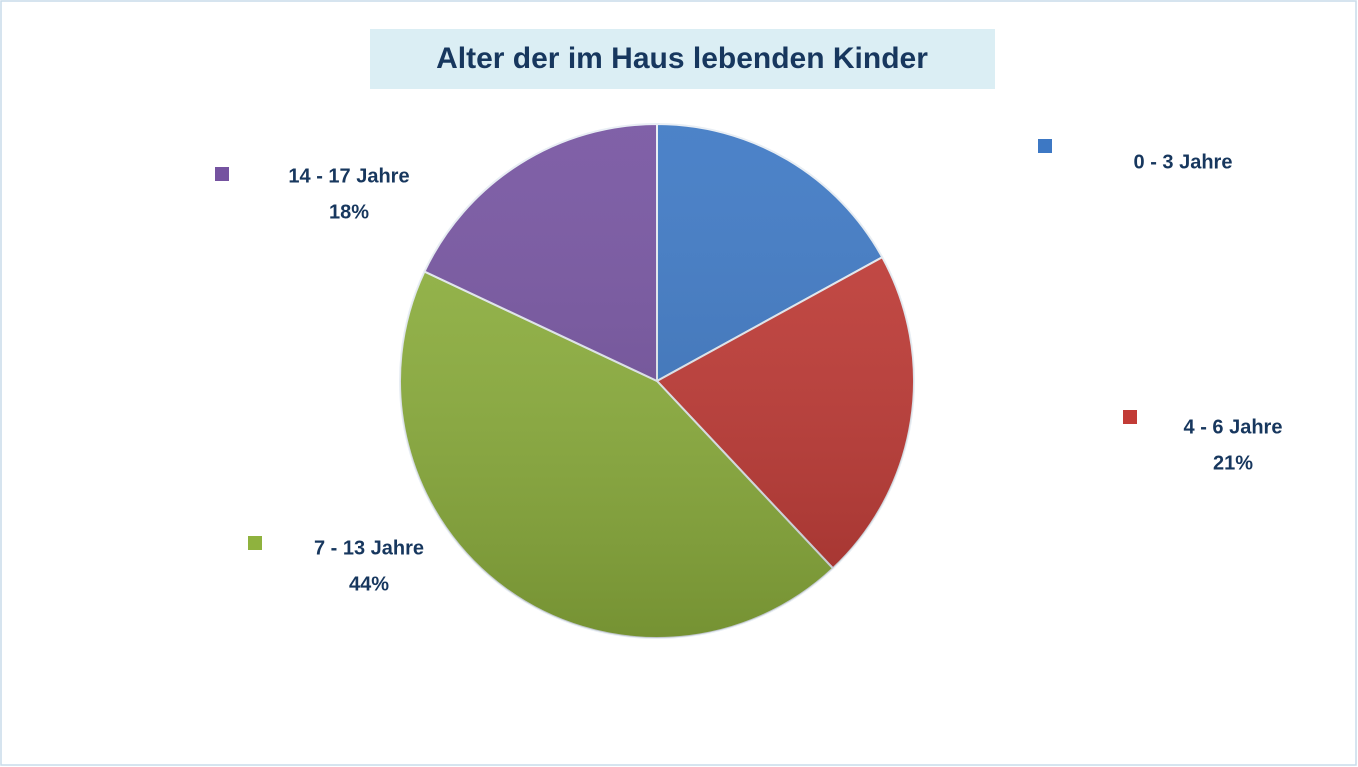  I want to click on title-box, so click(682, 59).